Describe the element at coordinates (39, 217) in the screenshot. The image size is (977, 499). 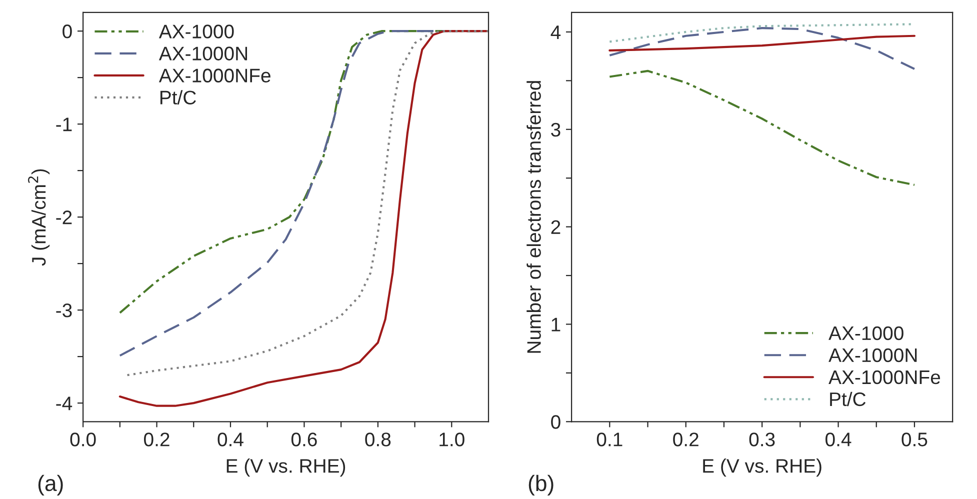
I see `y-axis-title: J (mA/cm$^{2}$)` at that location.